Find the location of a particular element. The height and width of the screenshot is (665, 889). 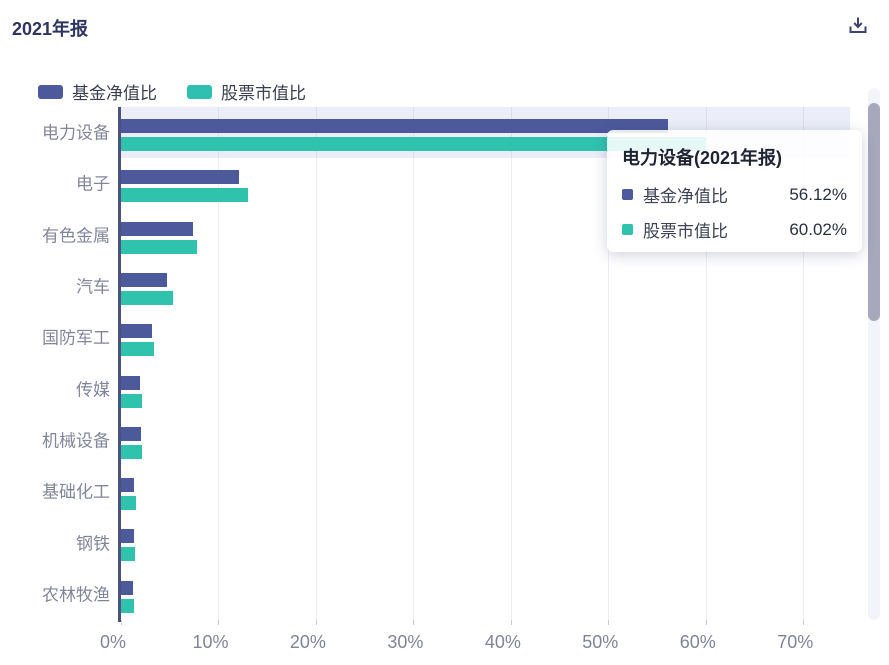

x-tick-label: 0% is located at coordinates (113, 642).